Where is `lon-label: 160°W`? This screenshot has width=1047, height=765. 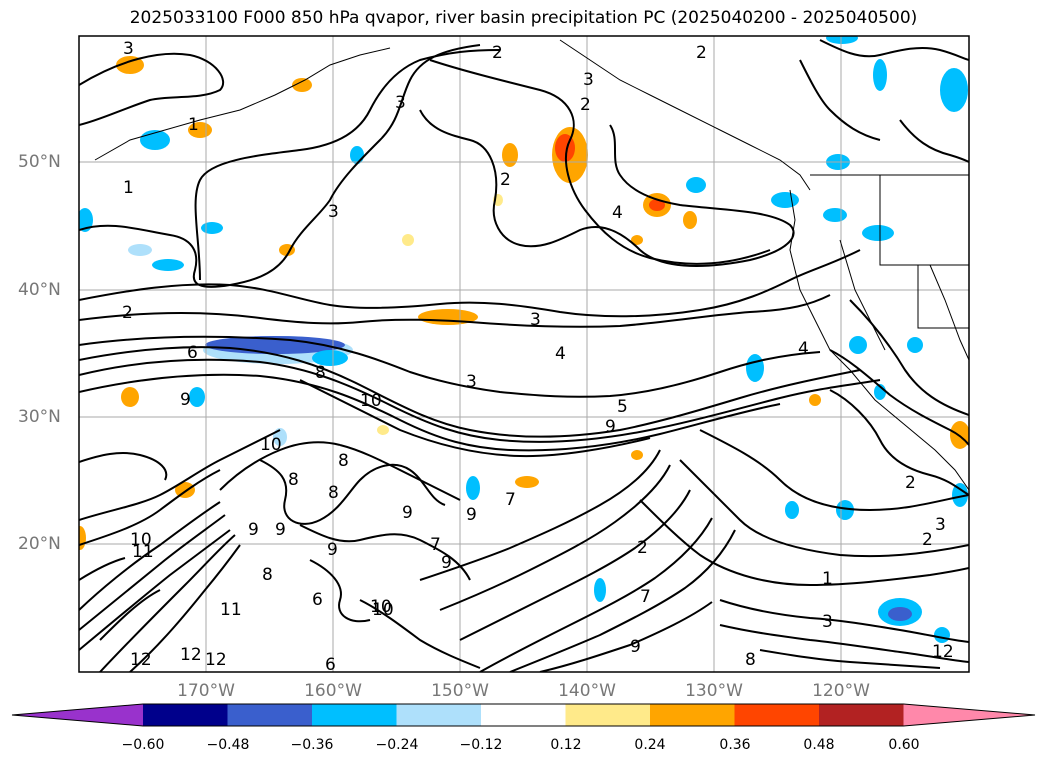
lon-label: 160°W is located at coordinates (333, 691).